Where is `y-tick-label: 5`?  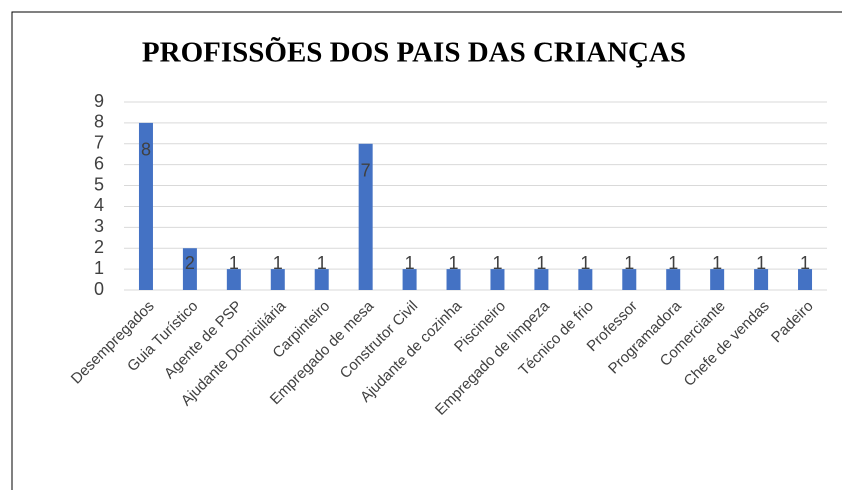
y-tick-label: 5 is located at coordinates (99, 184).